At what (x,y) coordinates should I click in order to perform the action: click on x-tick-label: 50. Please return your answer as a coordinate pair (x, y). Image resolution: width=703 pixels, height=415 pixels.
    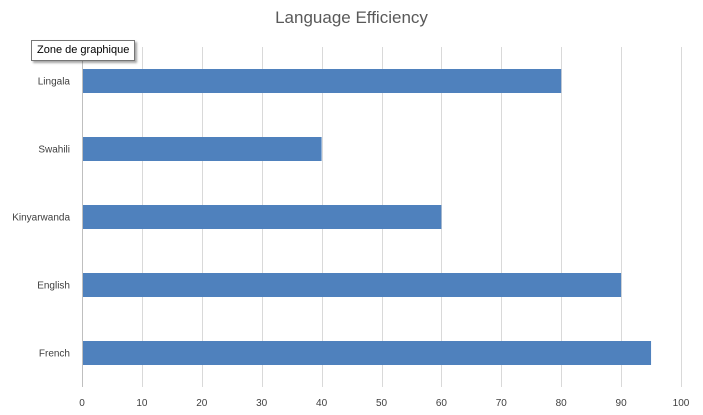
    Looking at the image, I should click on (382, 403).